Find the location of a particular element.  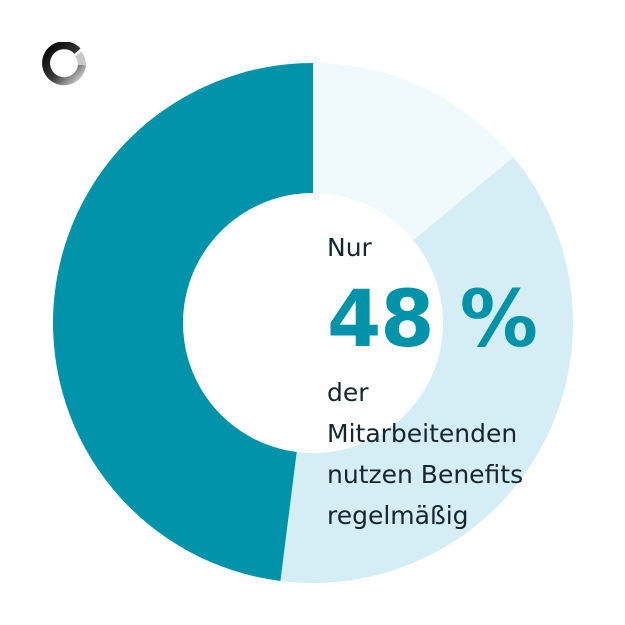

headline-prefix: Nur is located at coordinates (349, 247).